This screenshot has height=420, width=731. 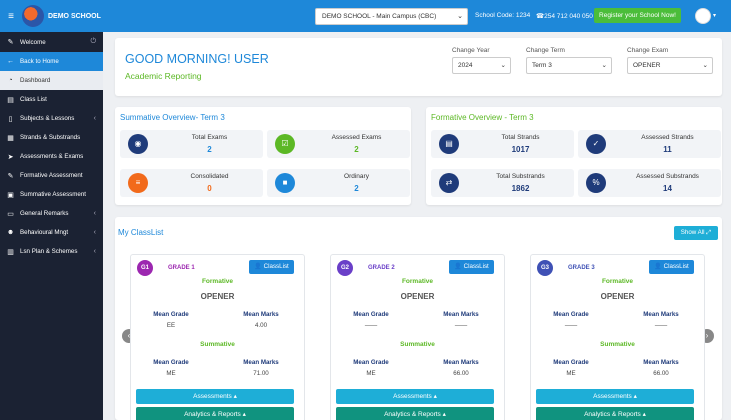 I want to click on sidebar-item-formative: ✎ Formative Assessment, so click(x=51, y=175).